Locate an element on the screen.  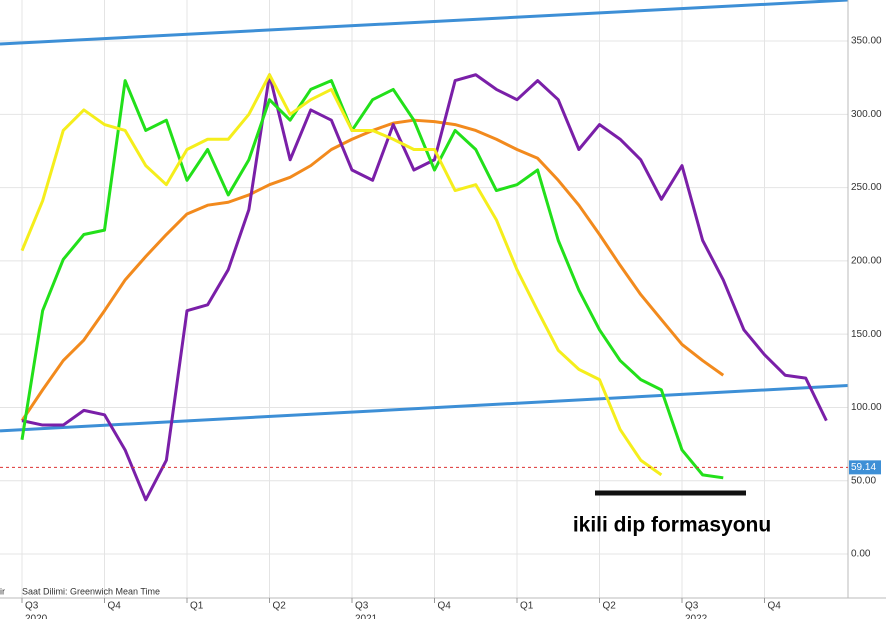
footer-text: Saat Dilimi: Greenwich Mean Time is located at coordinates (91, 591).